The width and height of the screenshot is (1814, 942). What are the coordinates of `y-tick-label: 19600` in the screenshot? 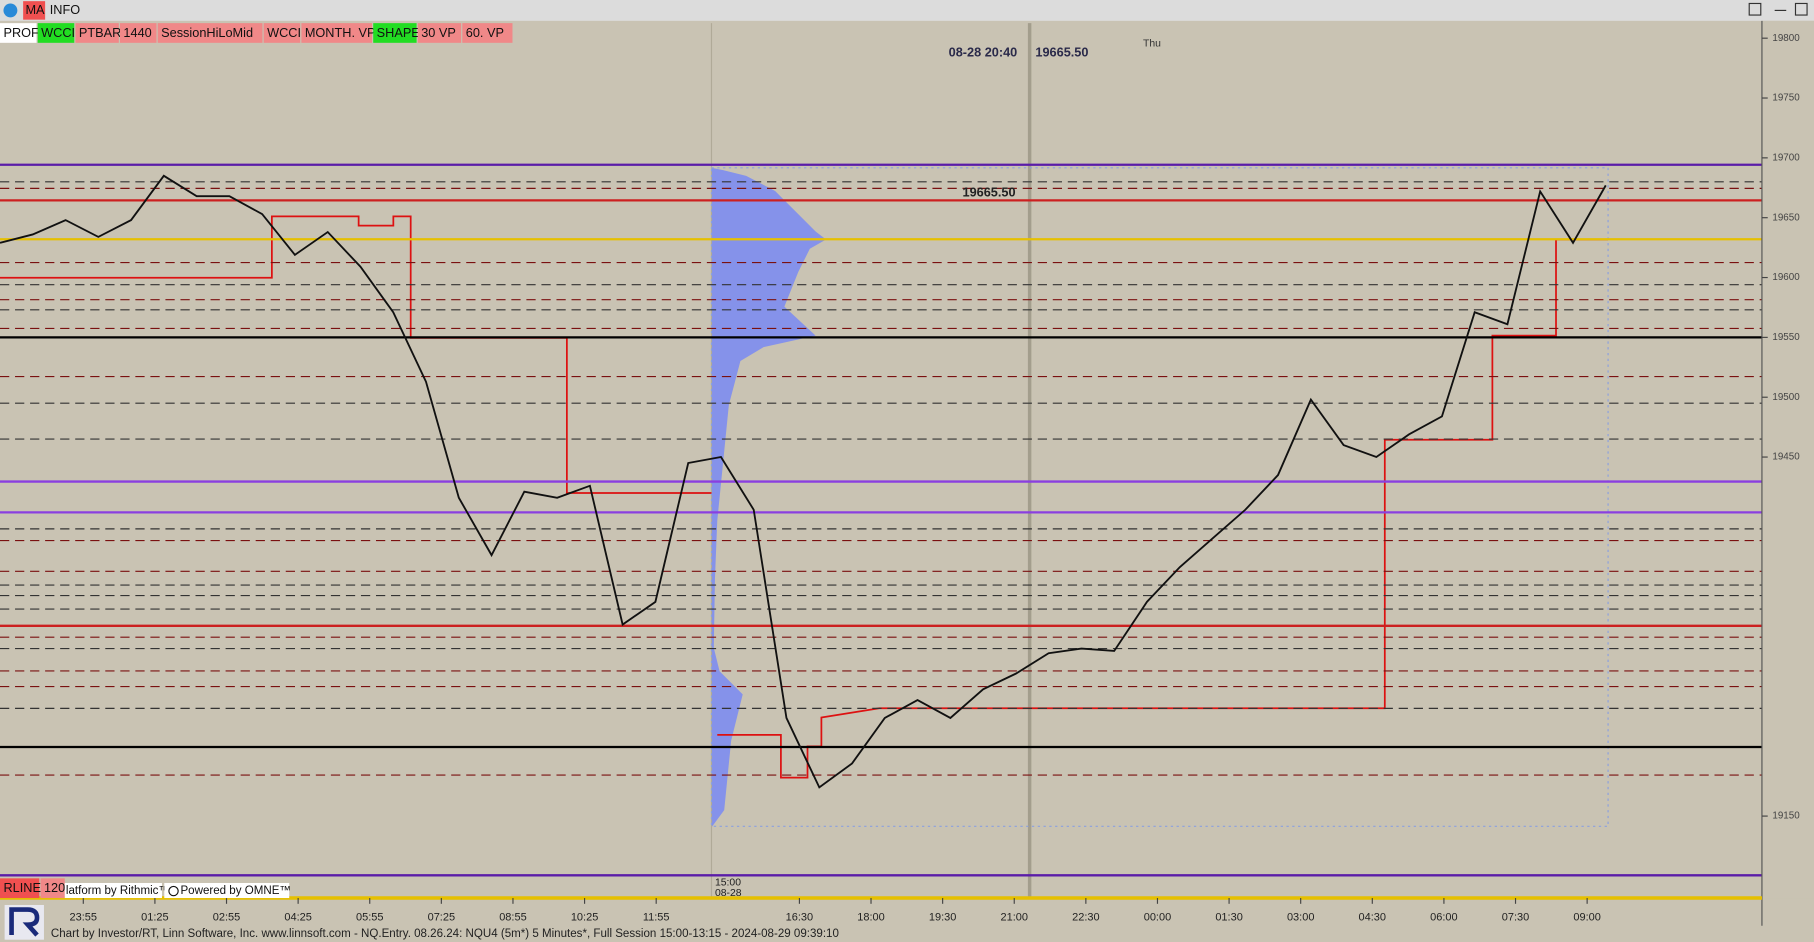 It's located at (1786, 277).